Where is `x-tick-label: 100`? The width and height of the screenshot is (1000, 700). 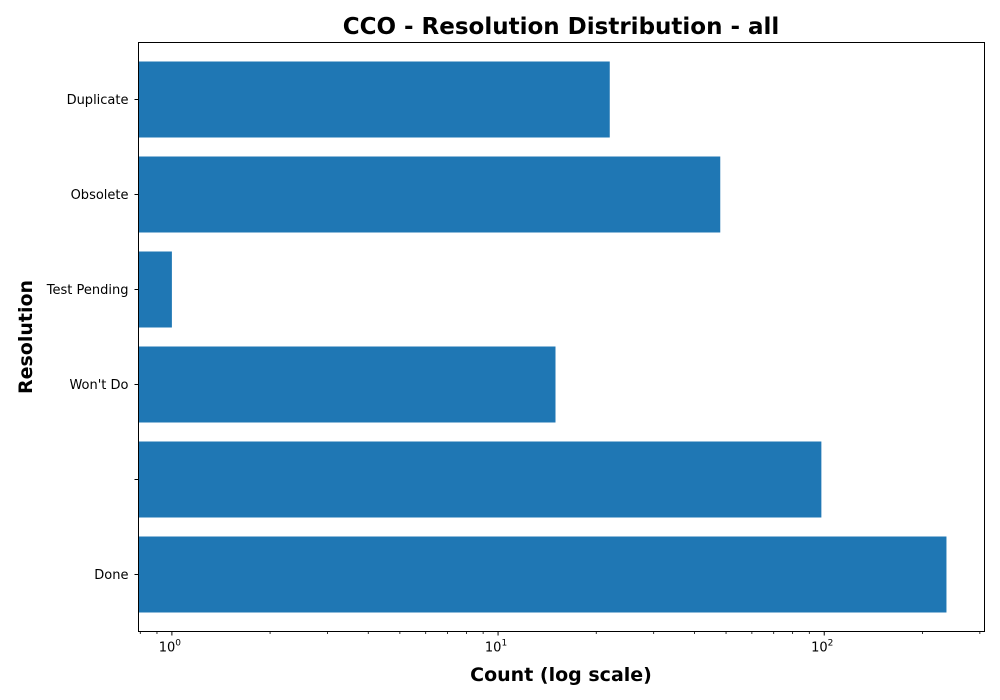
x-tick-label: 100 is located at coordinates (170, 647).